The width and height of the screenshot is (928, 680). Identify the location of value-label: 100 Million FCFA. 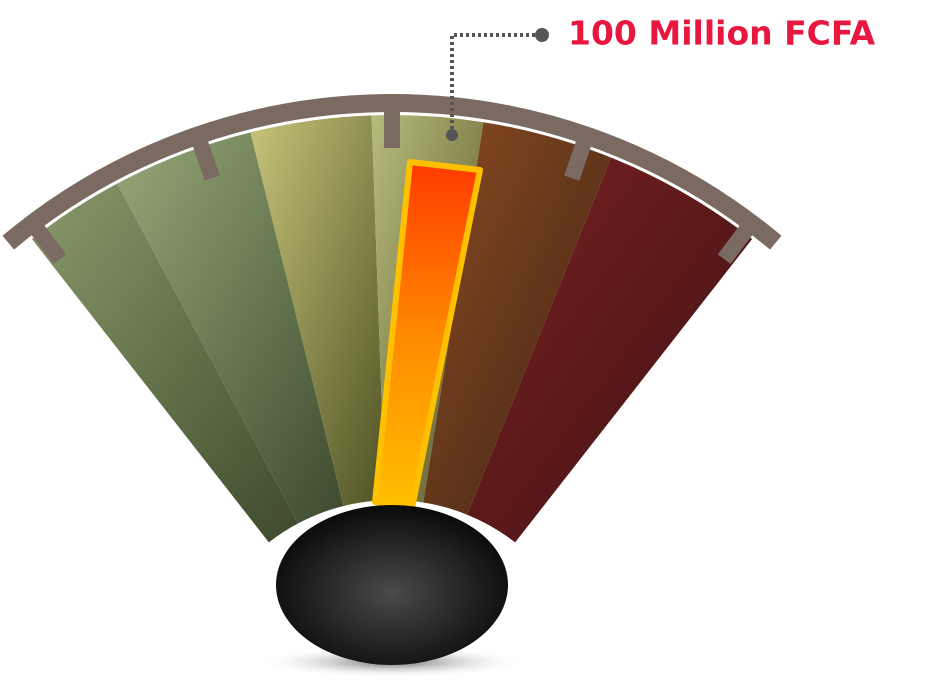
(722, 33).